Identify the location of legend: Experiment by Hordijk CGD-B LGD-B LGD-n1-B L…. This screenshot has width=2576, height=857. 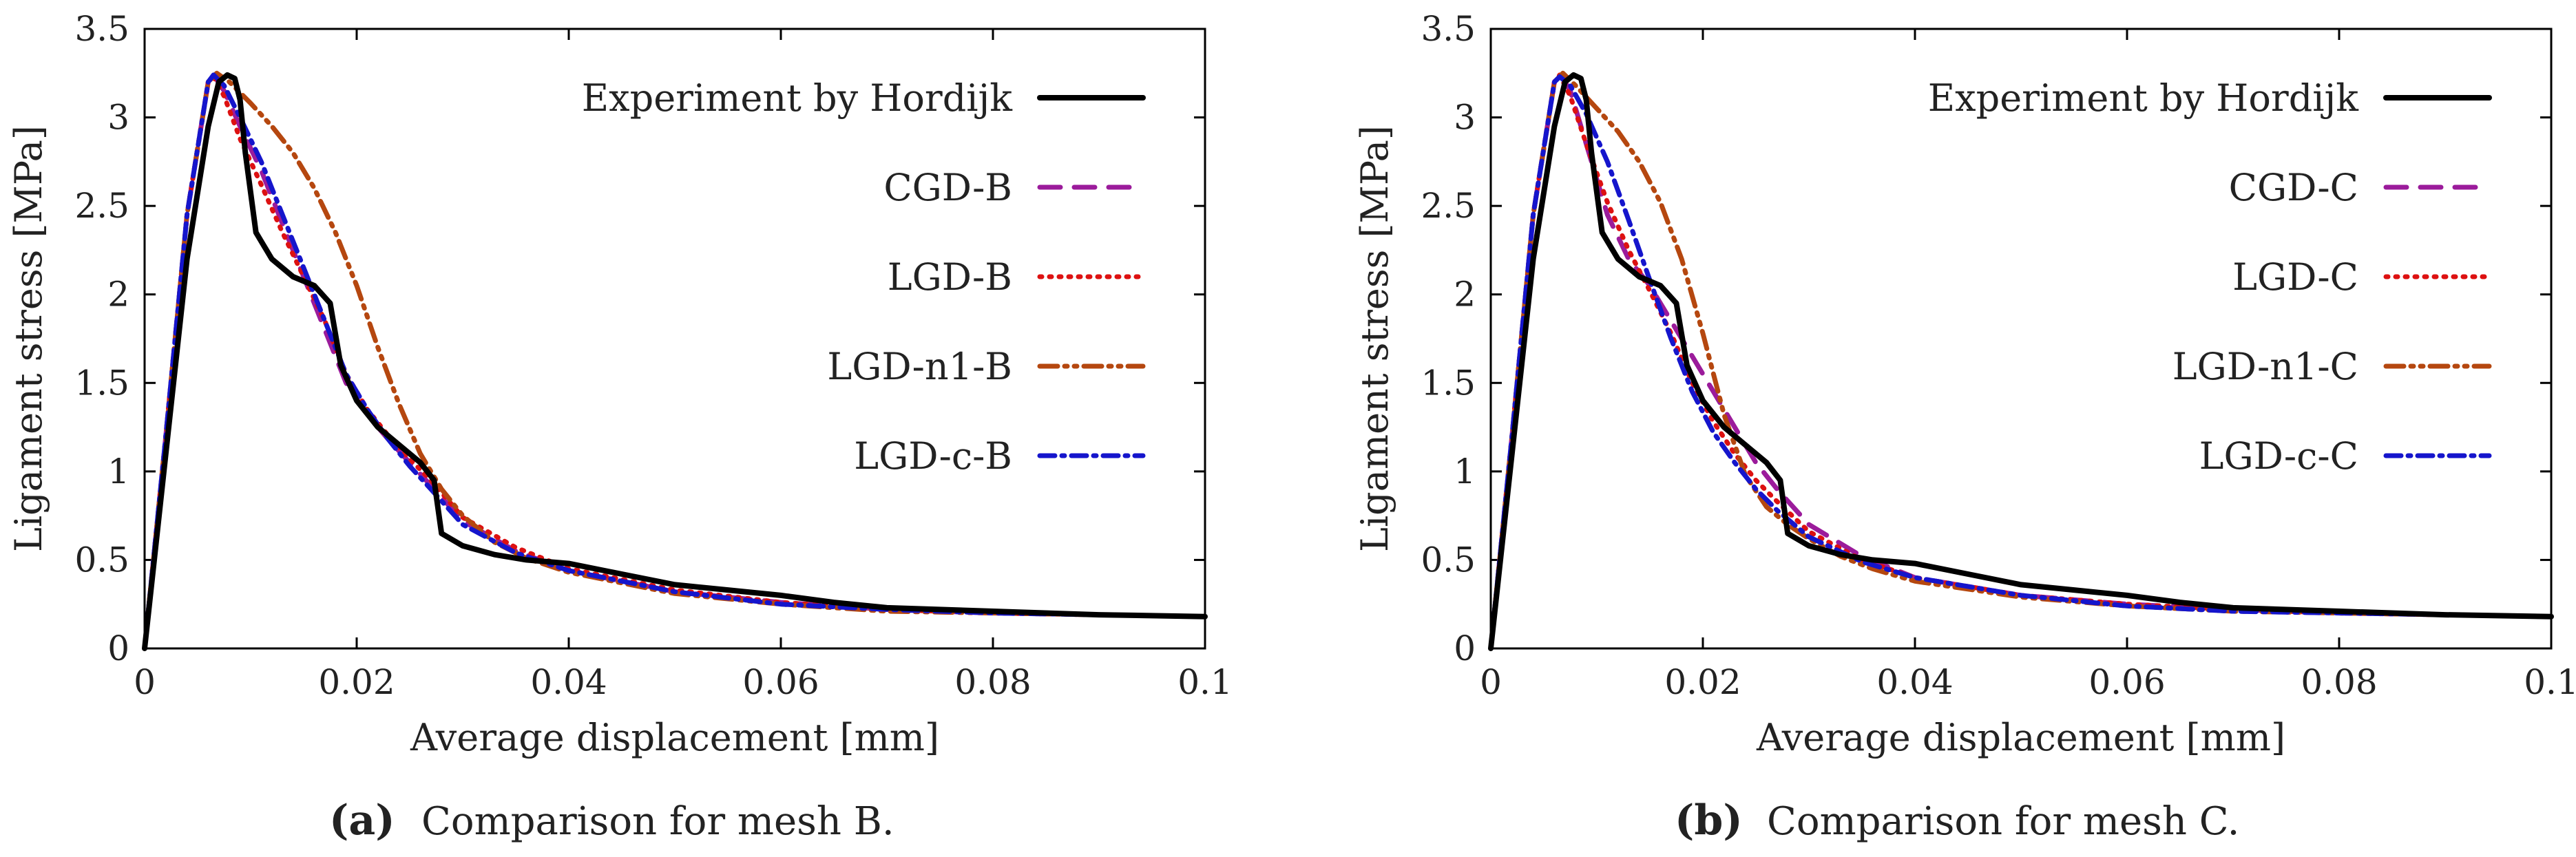
(864, 277).